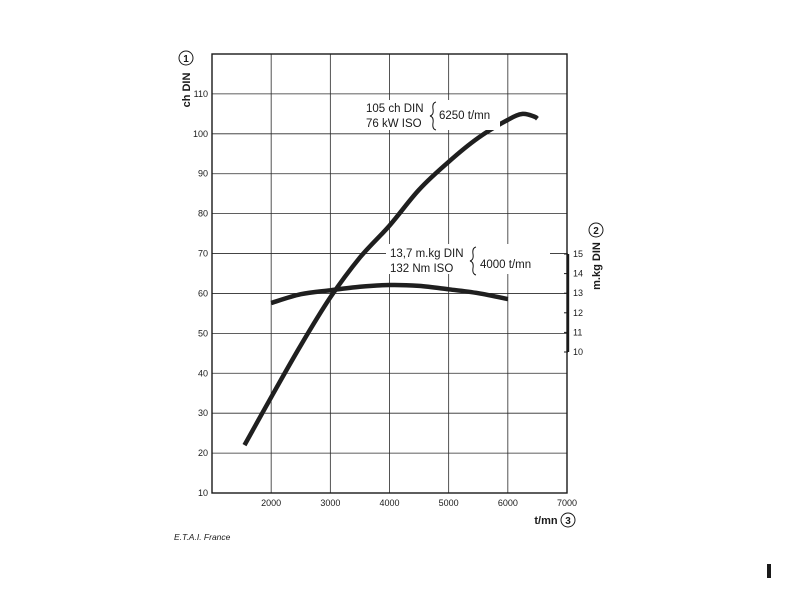 This screenshot has height=596, width=800. I want to click on x-axis-ticks: 2000 3000 4000 5000 6000 7000, so click(419, 503).